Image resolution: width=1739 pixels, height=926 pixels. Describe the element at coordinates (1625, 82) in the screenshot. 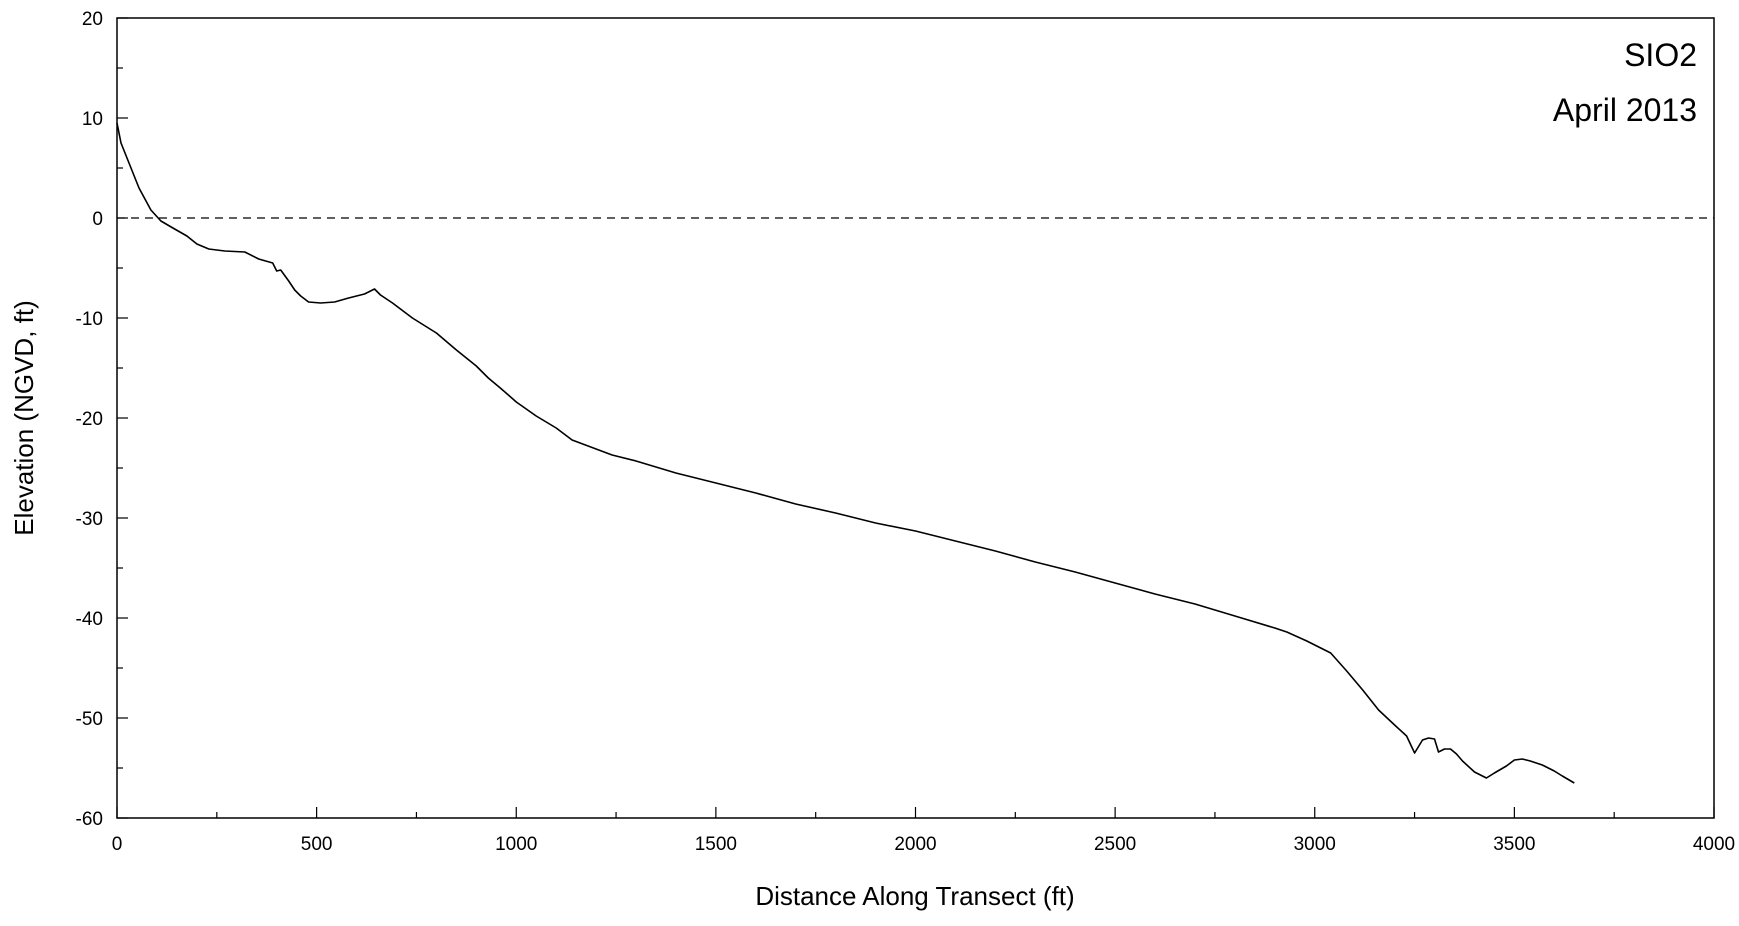

I see `annotations: SIO2 April 2013` at that location.